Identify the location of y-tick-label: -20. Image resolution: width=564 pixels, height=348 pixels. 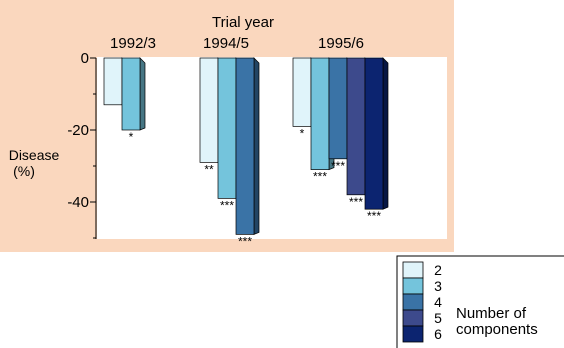
(78, 130).